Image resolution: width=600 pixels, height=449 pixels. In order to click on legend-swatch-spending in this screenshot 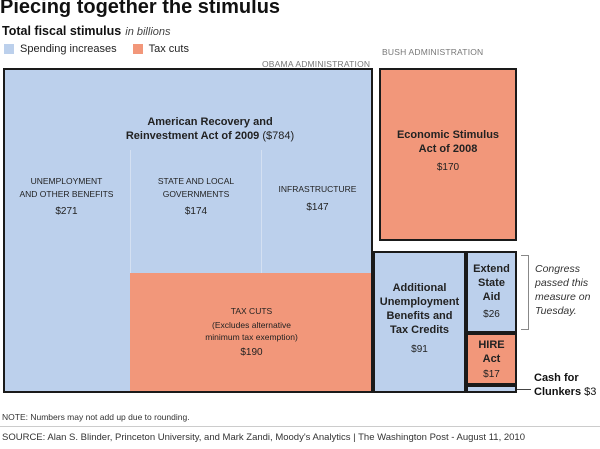, I will do `click(9, 49)`.